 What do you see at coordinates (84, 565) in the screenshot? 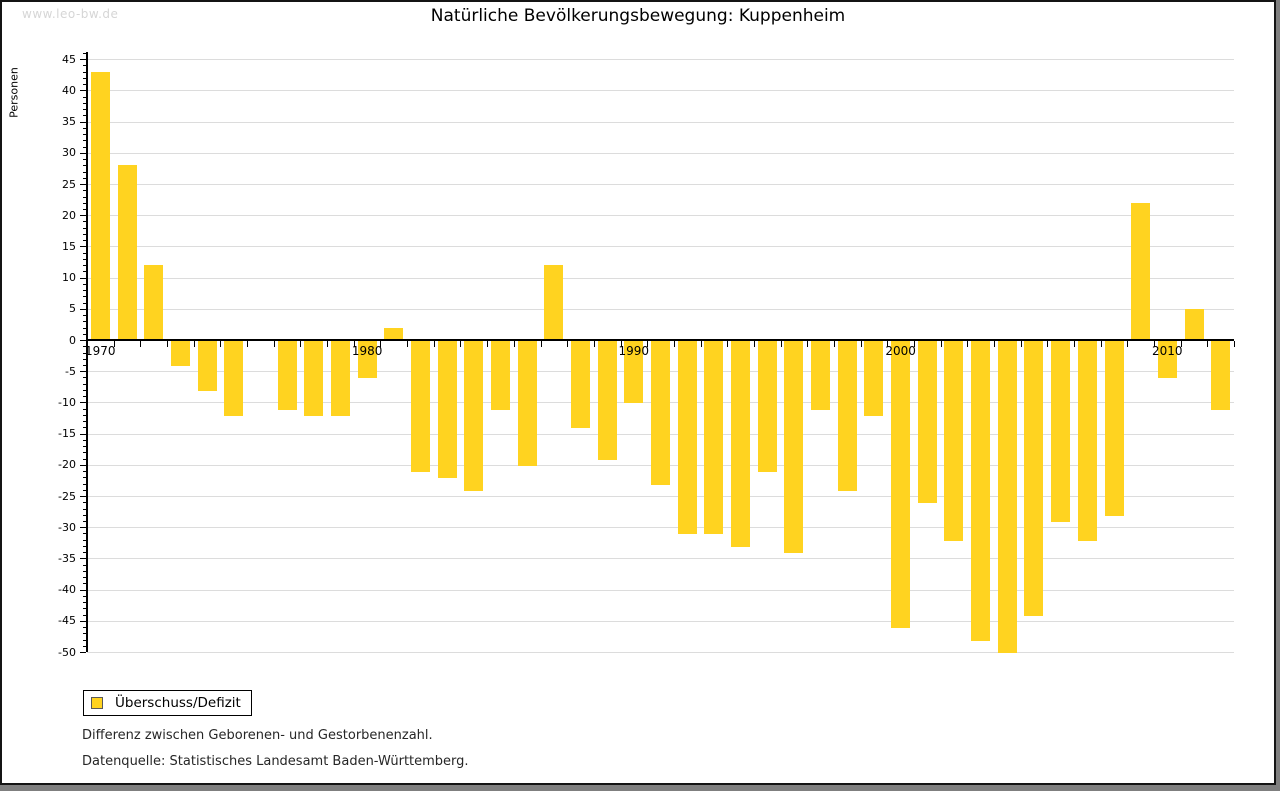
I see `y-tick--36` at bounding box center [84, 565].